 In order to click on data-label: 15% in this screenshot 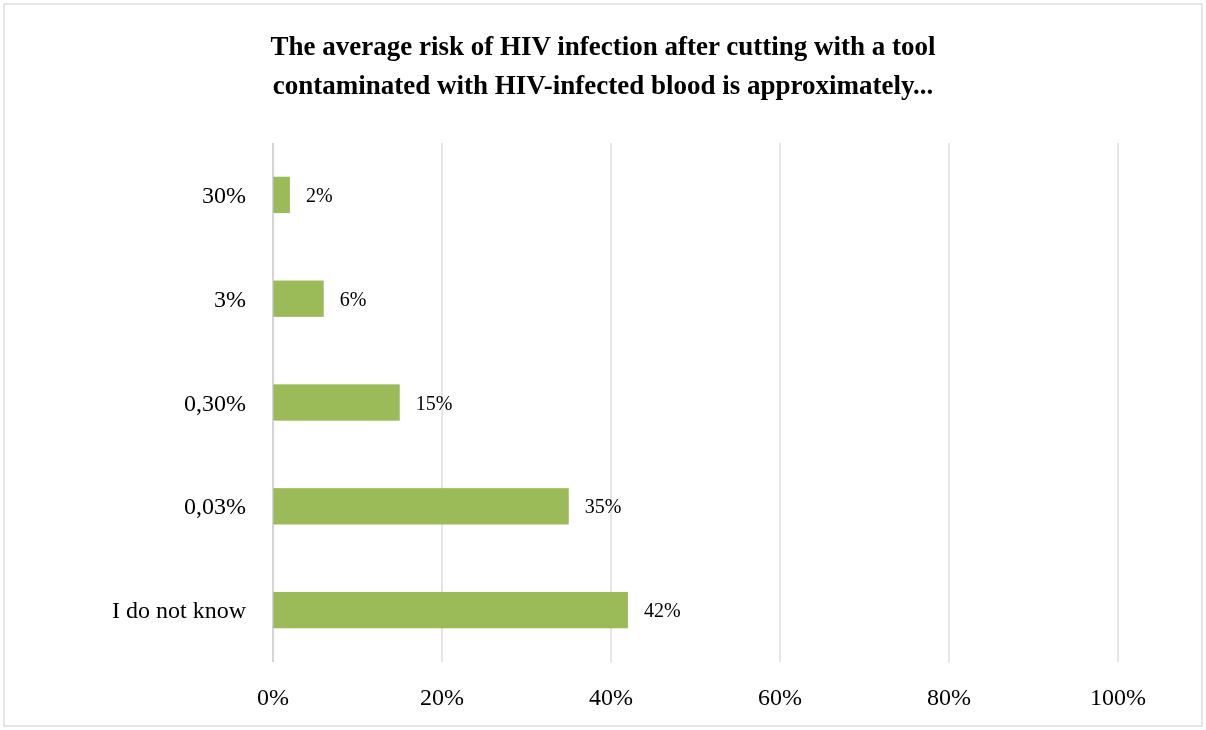, I will do `click(434, 402)`.